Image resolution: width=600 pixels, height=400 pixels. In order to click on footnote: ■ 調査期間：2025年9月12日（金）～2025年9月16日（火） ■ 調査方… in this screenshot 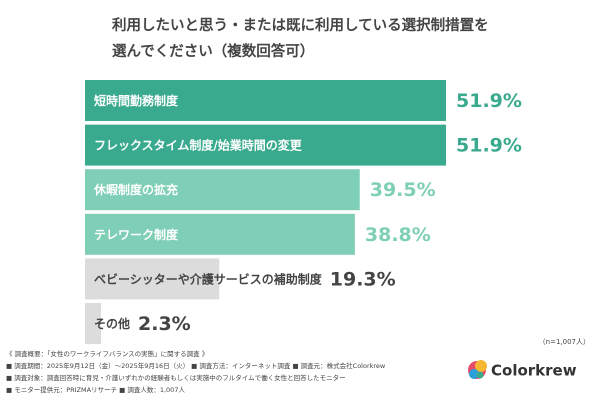, I will do `click(196, 365)`.